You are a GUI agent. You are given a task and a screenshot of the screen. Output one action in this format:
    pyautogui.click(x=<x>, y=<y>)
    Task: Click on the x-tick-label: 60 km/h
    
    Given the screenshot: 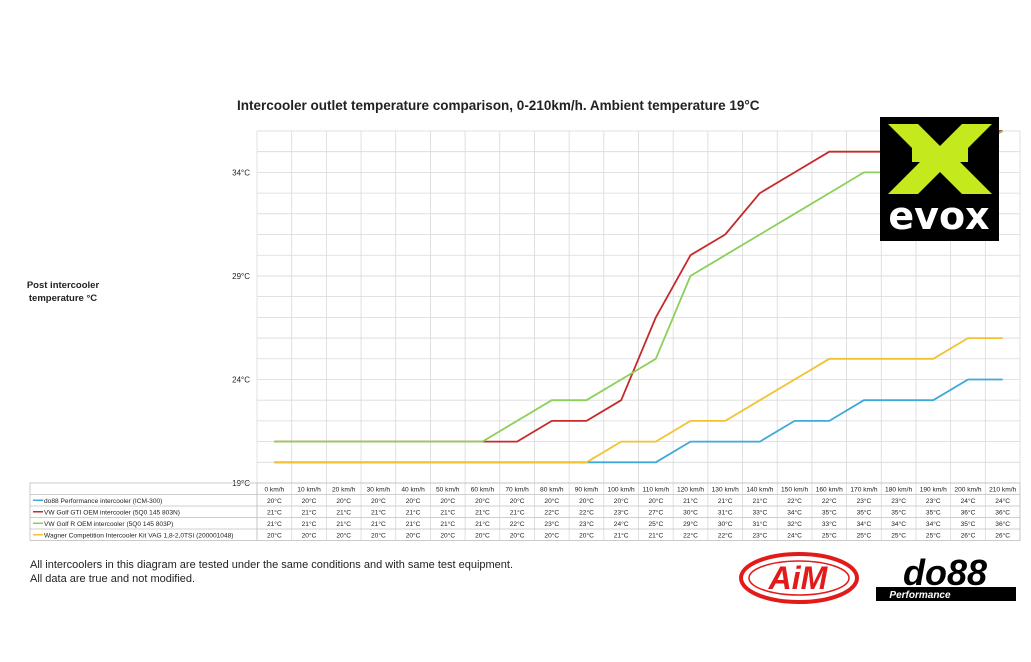 What is the action you would take?
    pyautogui.click(x=483, y=489)
    